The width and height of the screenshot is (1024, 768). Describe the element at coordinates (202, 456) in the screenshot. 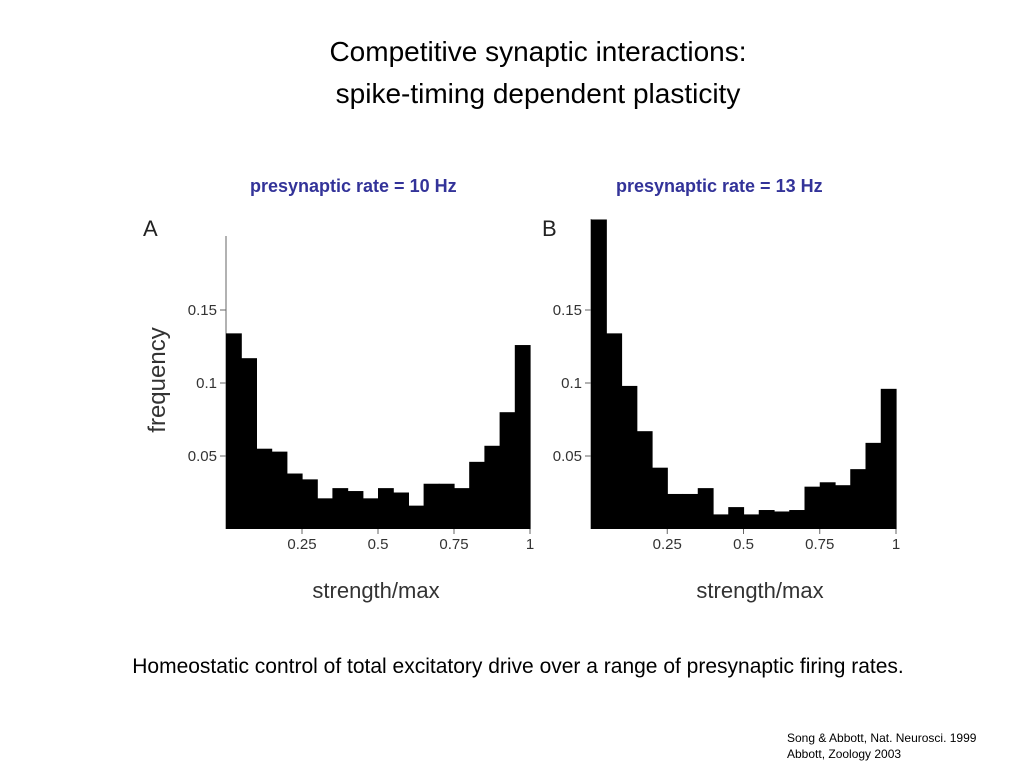

I see `panel-a-ytick-label-1: 0.05` at that location.